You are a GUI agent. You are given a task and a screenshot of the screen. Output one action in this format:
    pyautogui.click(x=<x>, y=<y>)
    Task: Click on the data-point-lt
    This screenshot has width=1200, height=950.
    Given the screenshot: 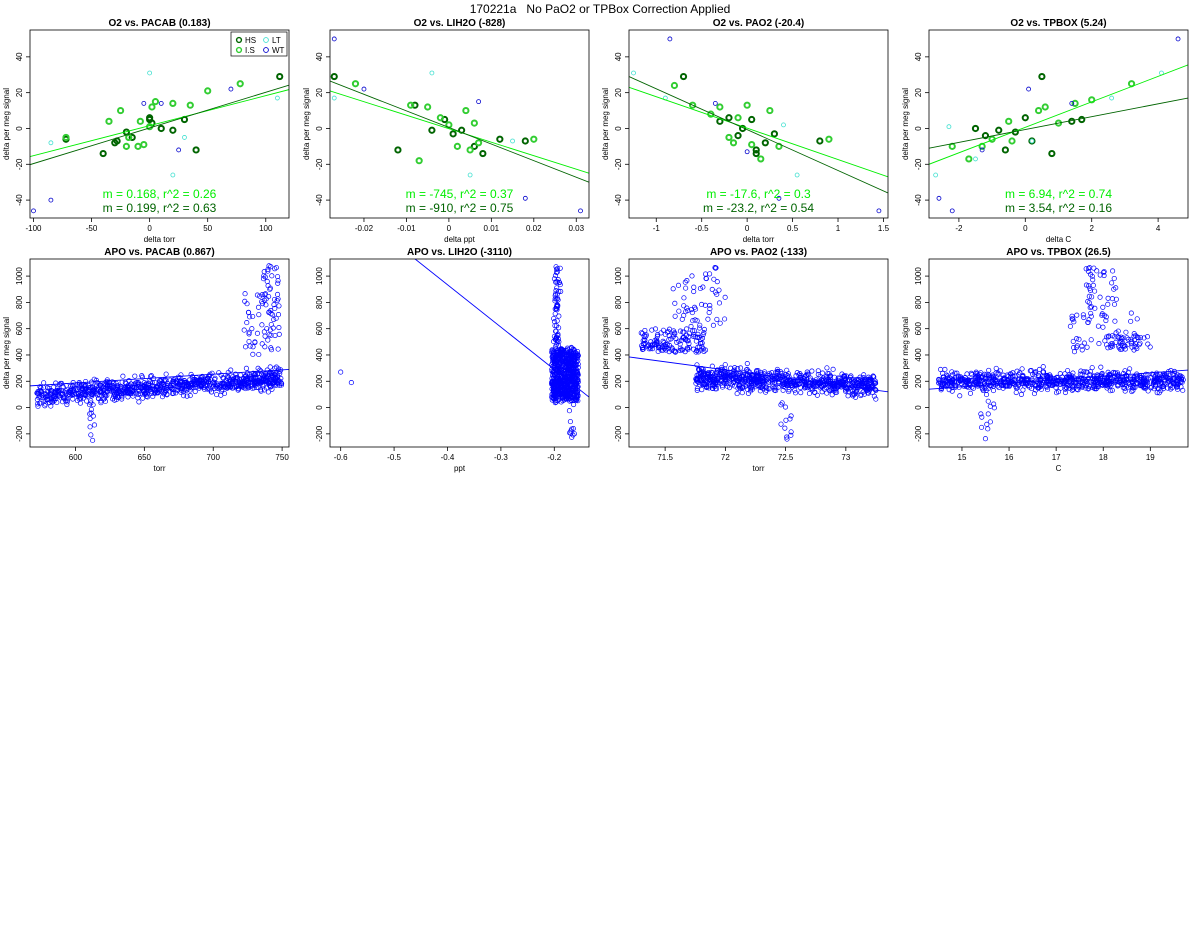 What is the action you would take?
    pyautogui.click(x=1032, y=141)
    